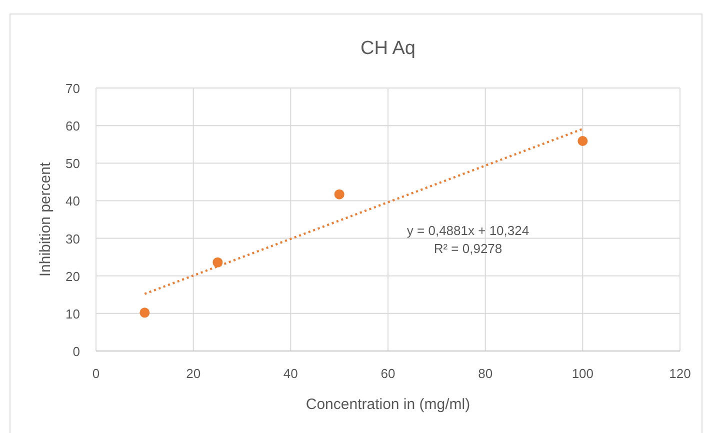 This screenshot has width=704, height=433. What do you see at coordinates (468, 248) in the screenshot?
I see `annotation: R² = 0,9278` at bounding box center [468, 248].